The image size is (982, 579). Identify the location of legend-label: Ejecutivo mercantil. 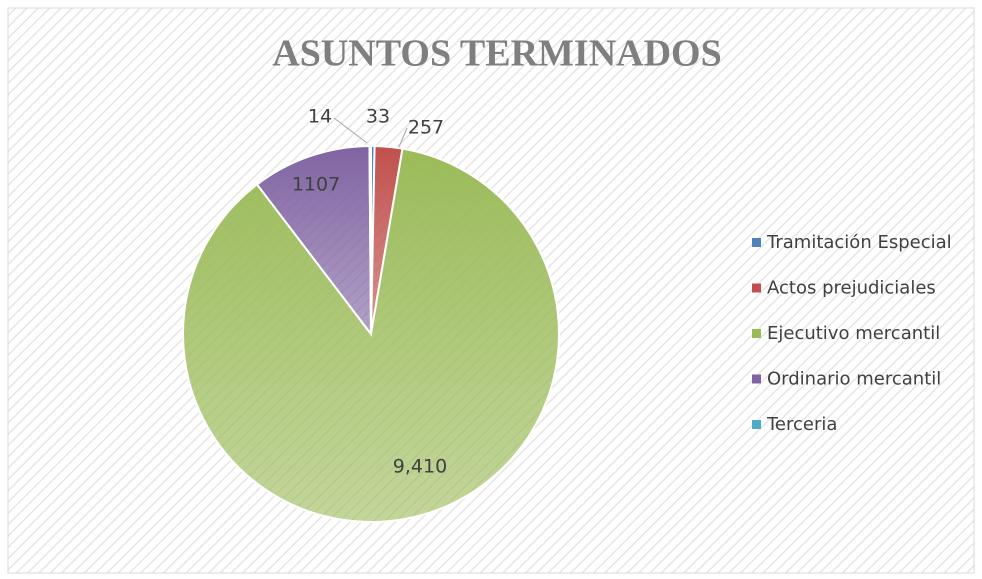
(853, 333).